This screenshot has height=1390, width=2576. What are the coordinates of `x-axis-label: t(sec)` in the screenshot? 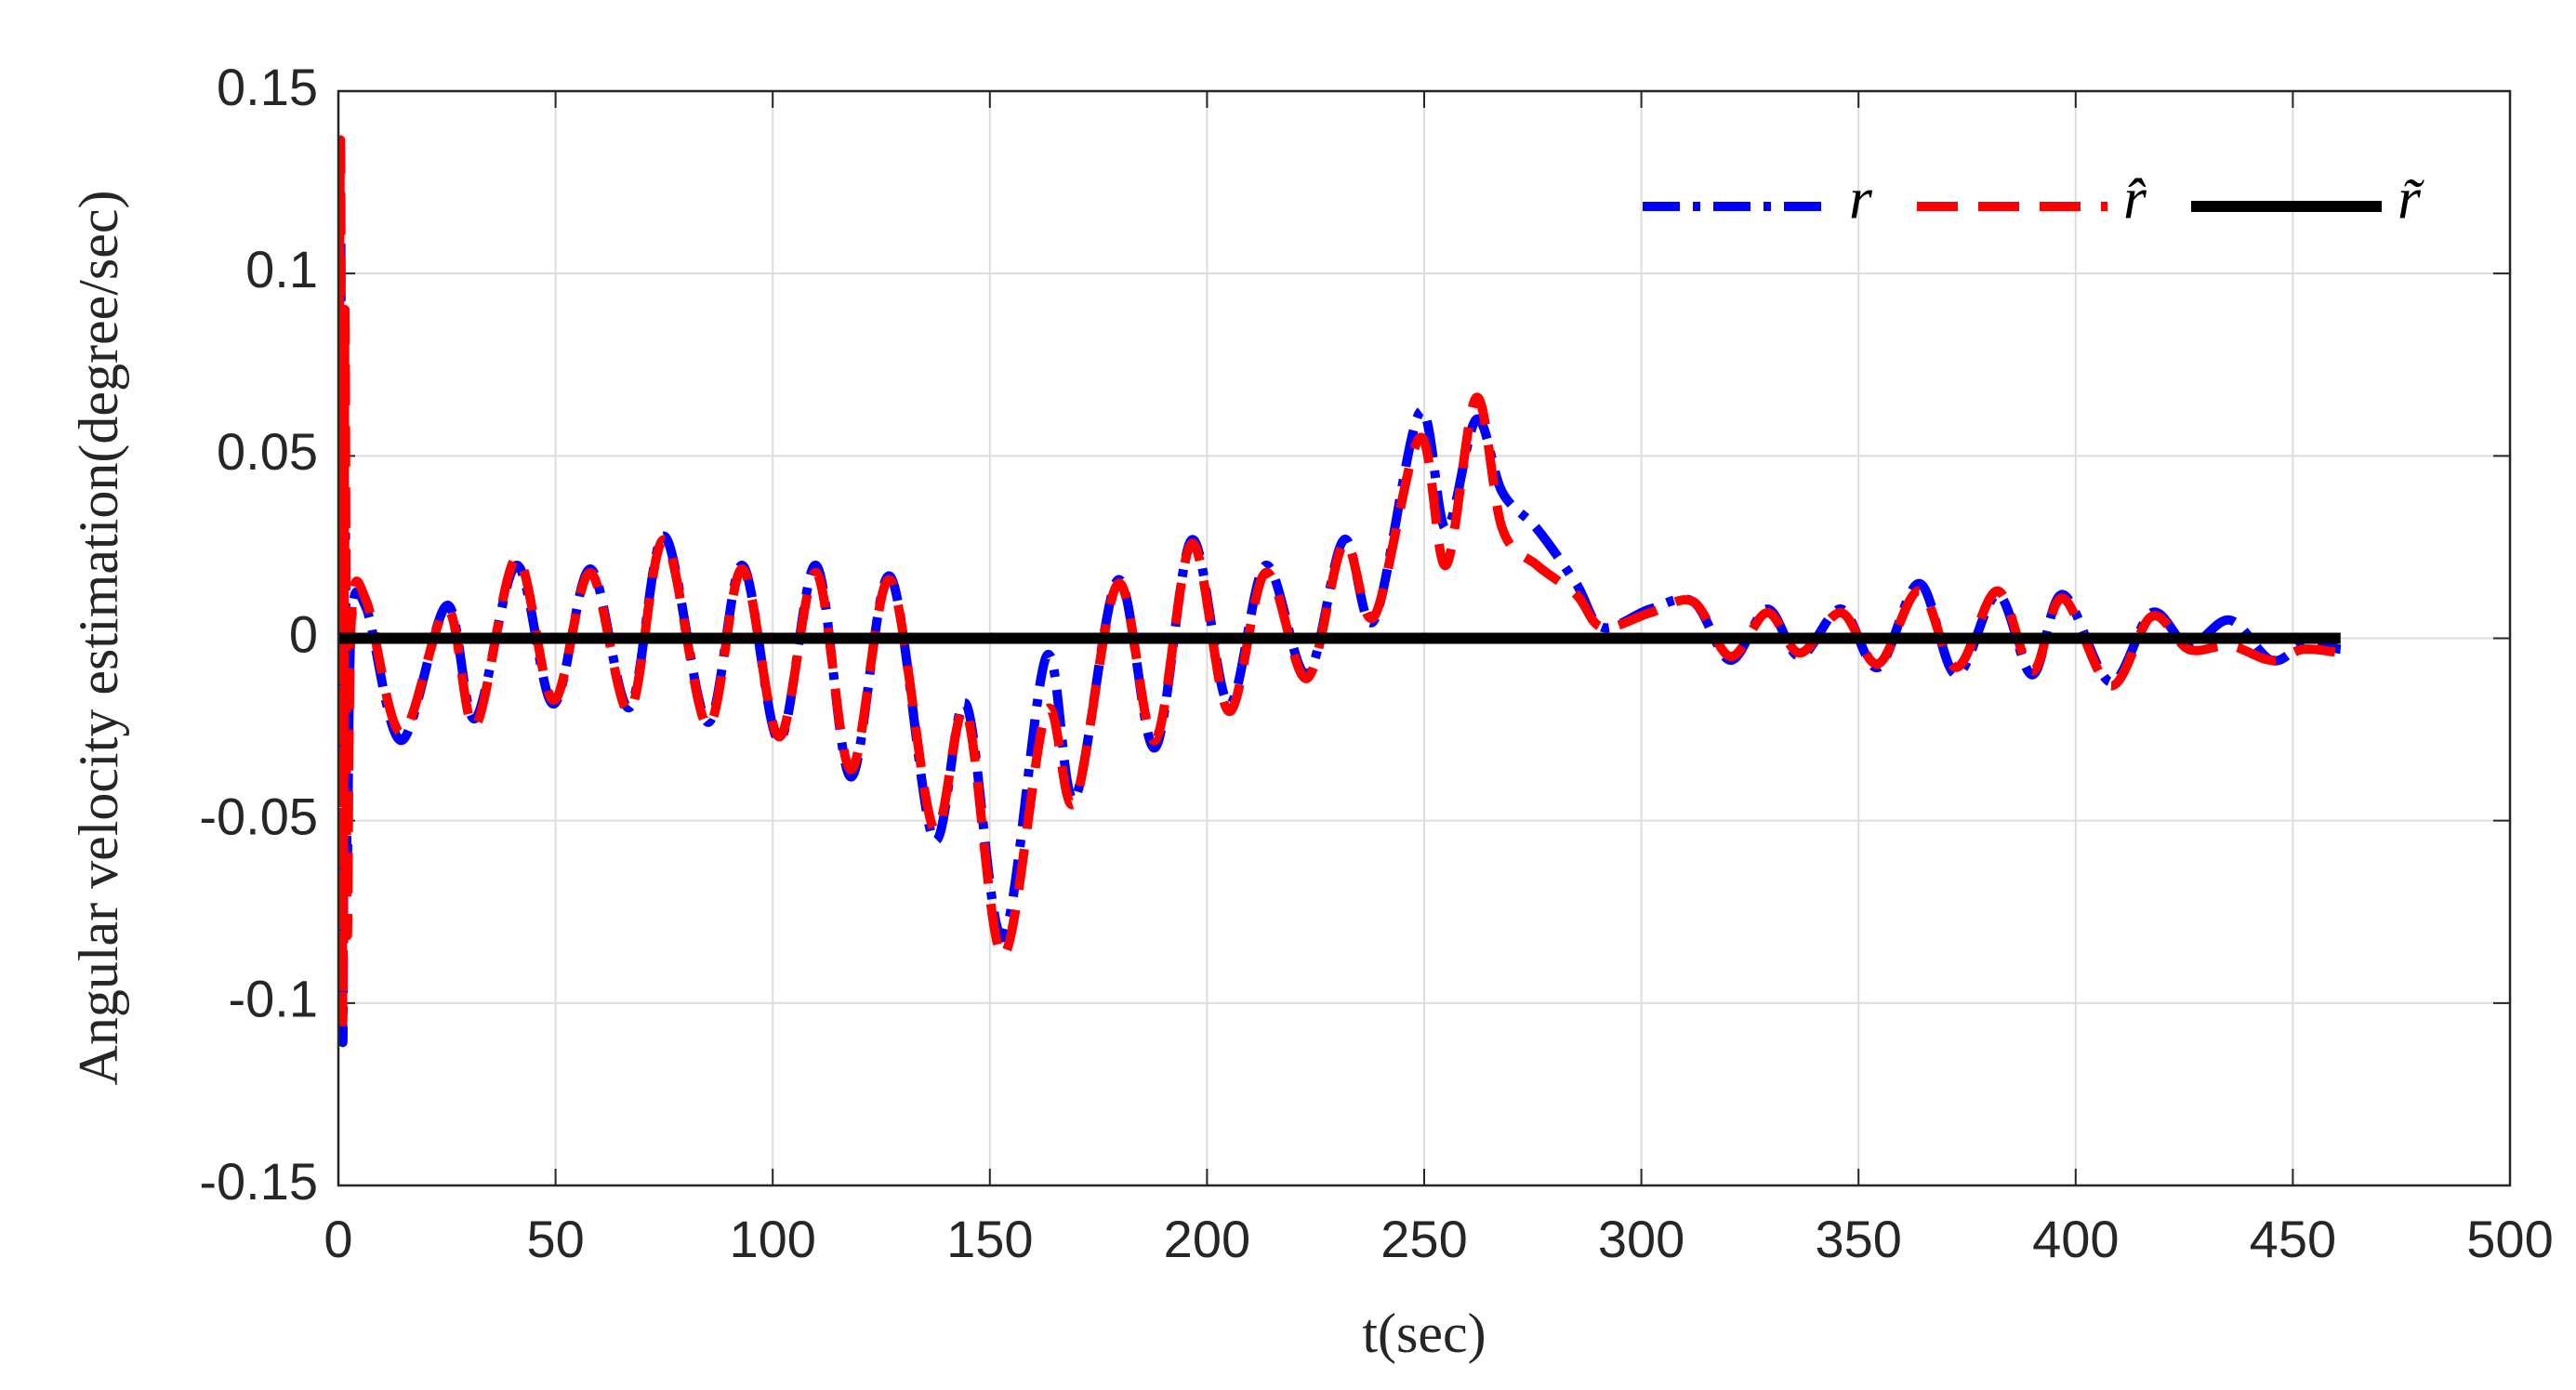 It's located at (1424, 1333).